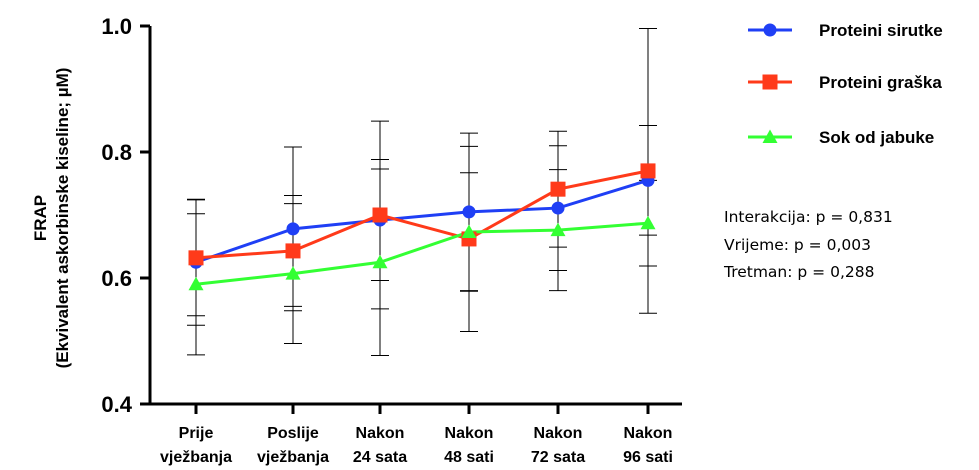 This screenshot has height=470, width=979. What do you see at coordinates (293, 433) in the screenshot?
I see `x-tick-label-line1: Poslije` at bounding box center [293, 433].